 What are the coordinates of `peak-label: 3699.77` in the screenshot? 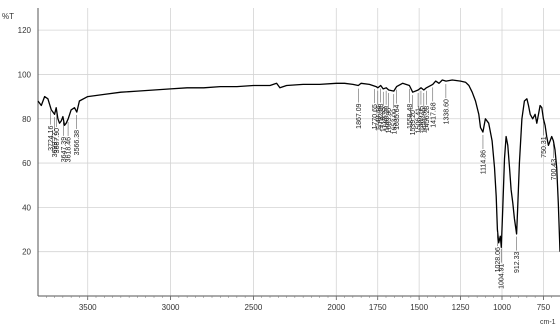 It's located at (55, 144).